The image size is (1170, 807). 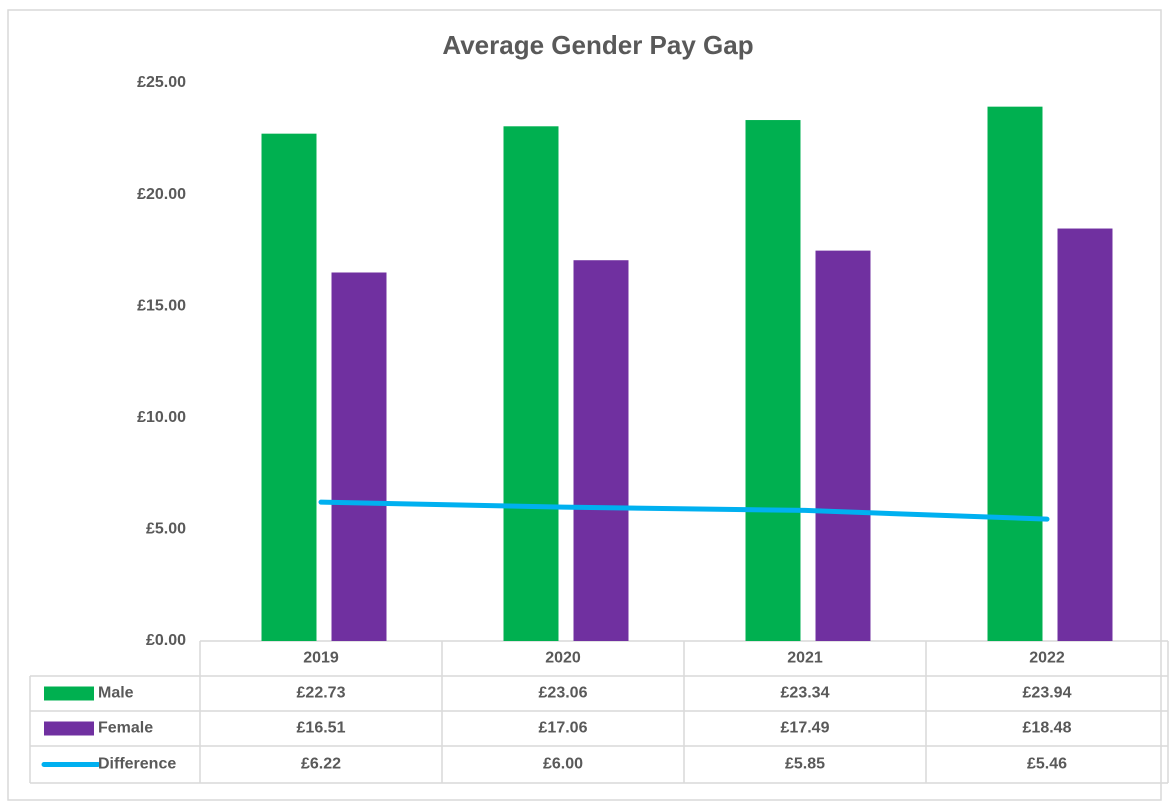 What do you see at coordinates (597, 45) in the screenshot?
I see `chart-title: Average Gender Pay Gap` at bounding box center [597, 45].